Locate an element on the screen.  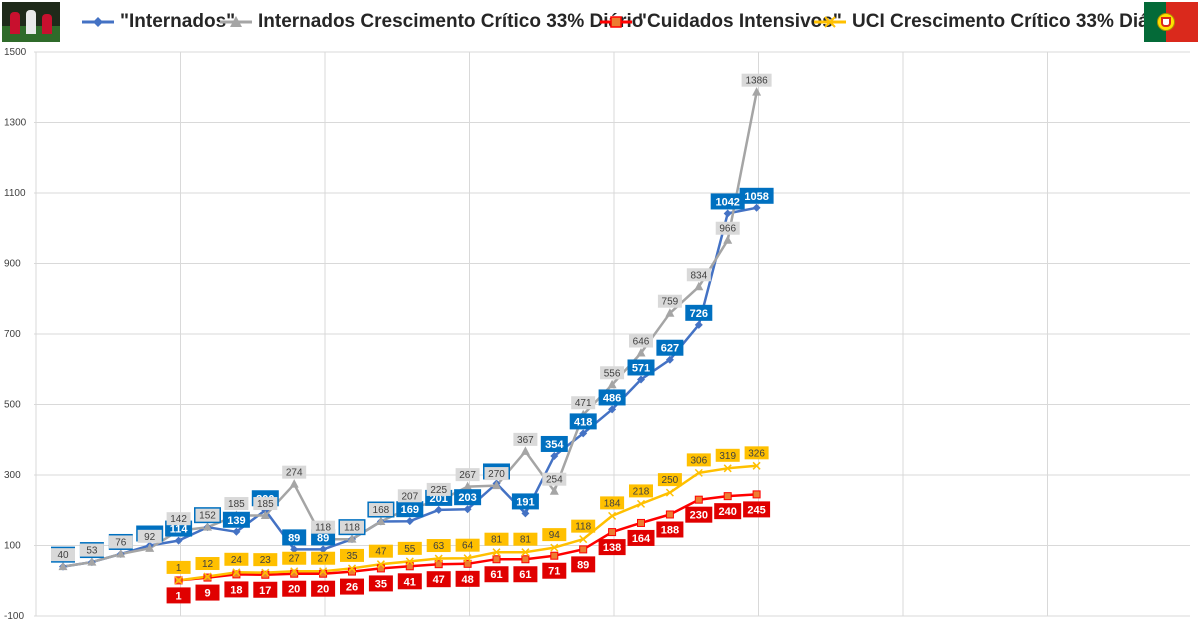
svg-text: 354 is located at coordinates (554, 445).